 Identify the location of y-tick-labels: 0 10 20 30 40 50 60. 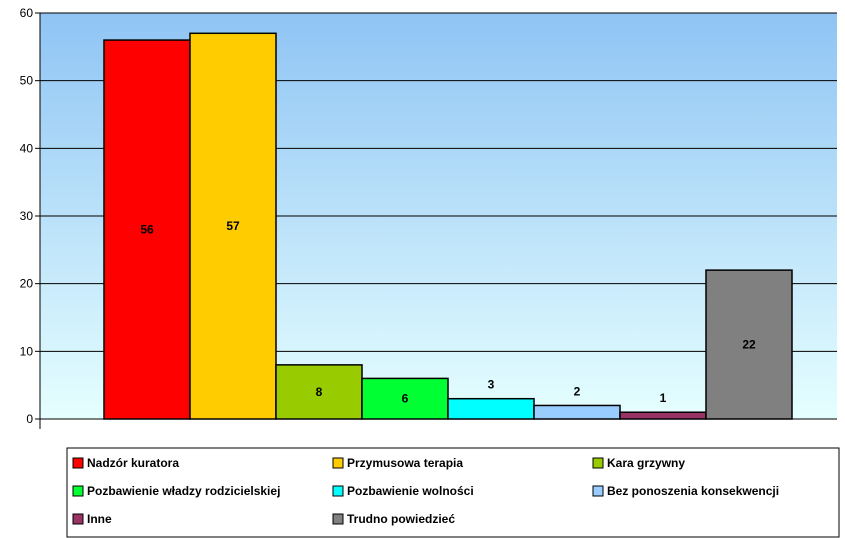
(27, 216).